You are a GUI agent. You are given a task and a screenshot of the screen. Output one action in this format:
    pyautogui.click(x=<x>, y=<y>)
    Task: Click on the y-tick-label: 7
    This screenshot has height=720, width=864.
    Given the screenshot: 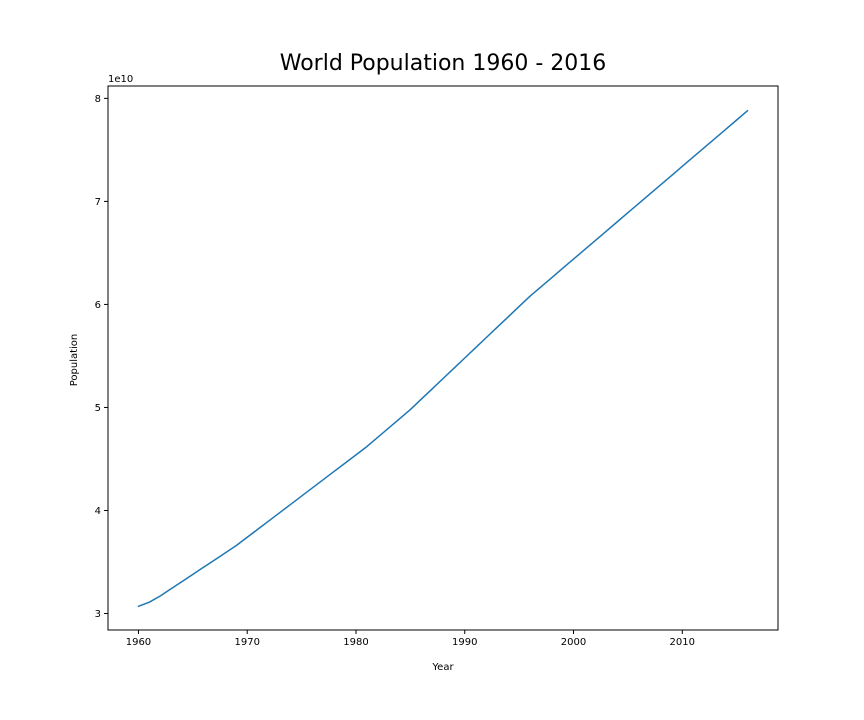 What is the action you would take?
    pyautogui.click(x=98, y=202)
    